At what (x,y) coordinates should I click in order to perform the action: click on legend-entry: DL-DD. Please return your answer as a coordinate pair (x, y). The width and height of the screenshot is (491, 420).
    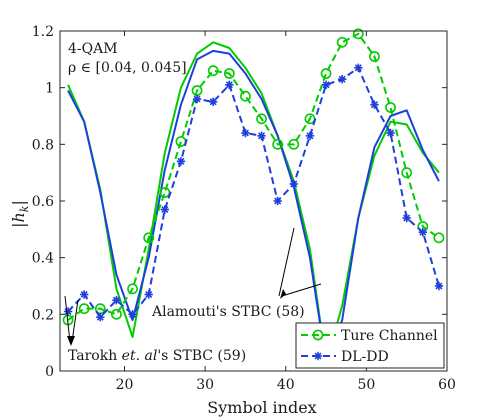
    Looking at the image, I should click on (345, 357).